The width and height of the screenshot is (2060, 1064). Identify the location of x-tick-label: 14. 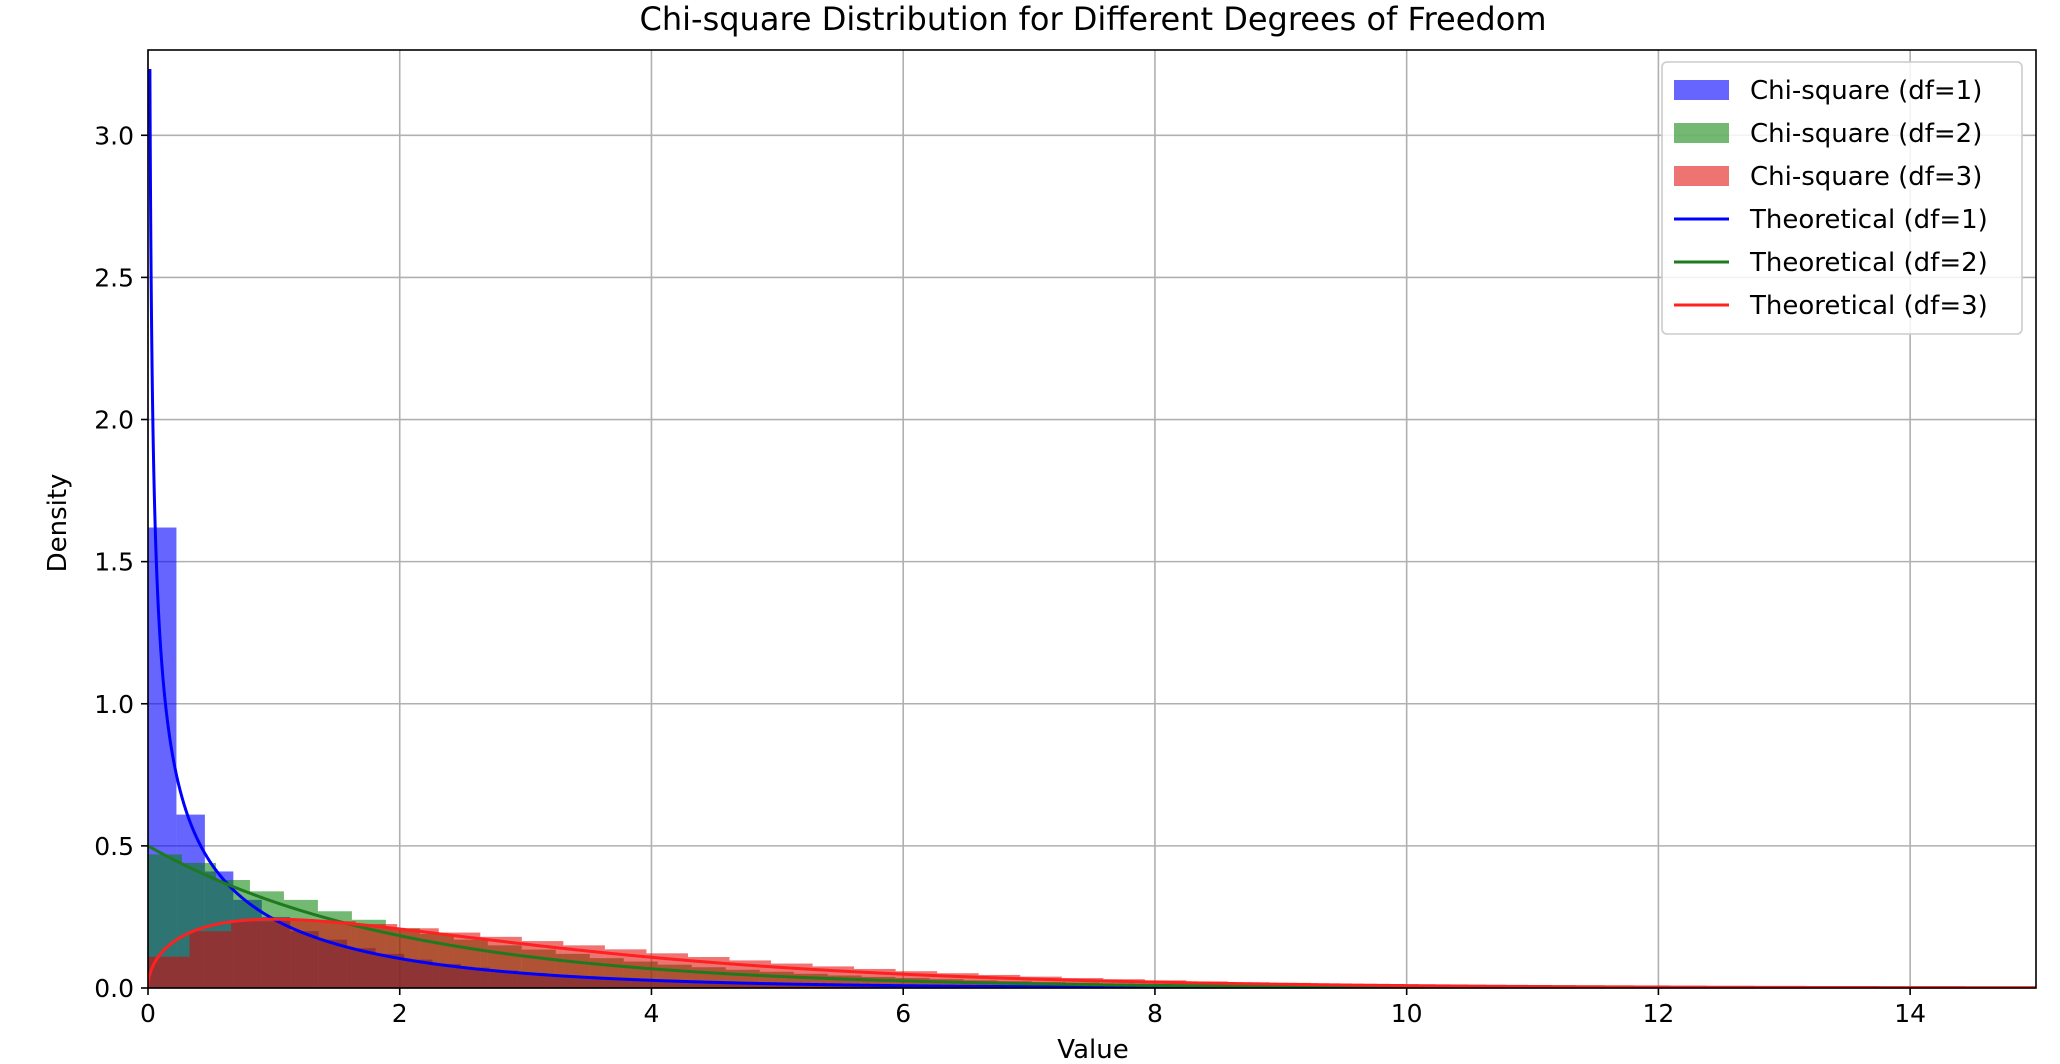
(1910, 1013).